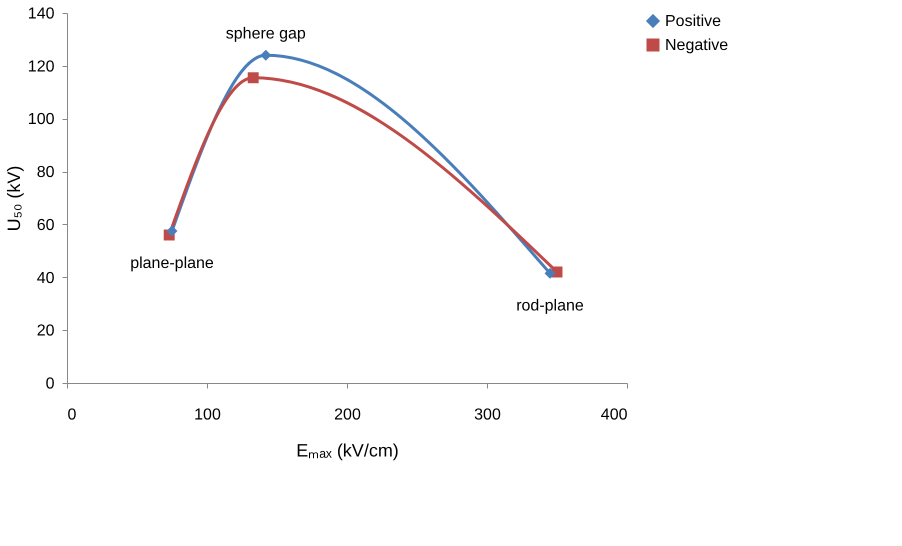  I want to click on x-tick-label: 100, so click(207, 415).